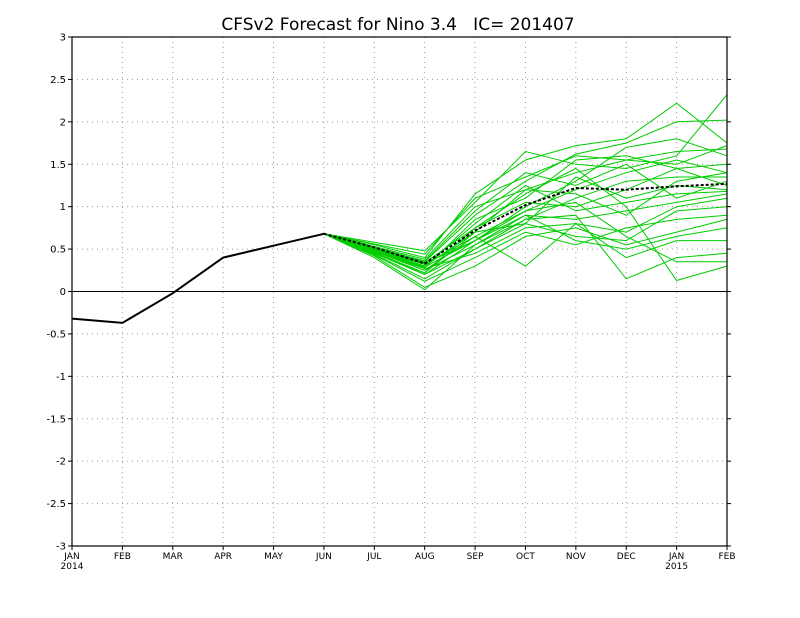 Image resolution: width=800 pixels, height=618 pixels. I want to click on x-tick-label: DEC, so click(626, 557).